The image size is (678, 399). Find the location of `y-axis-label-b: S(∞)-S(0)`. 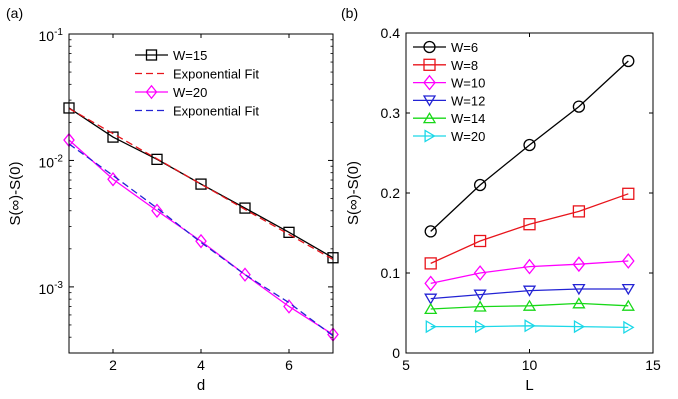

y-axis-label-b: S(∞)-S(0) is located at coordinates (353, 193).